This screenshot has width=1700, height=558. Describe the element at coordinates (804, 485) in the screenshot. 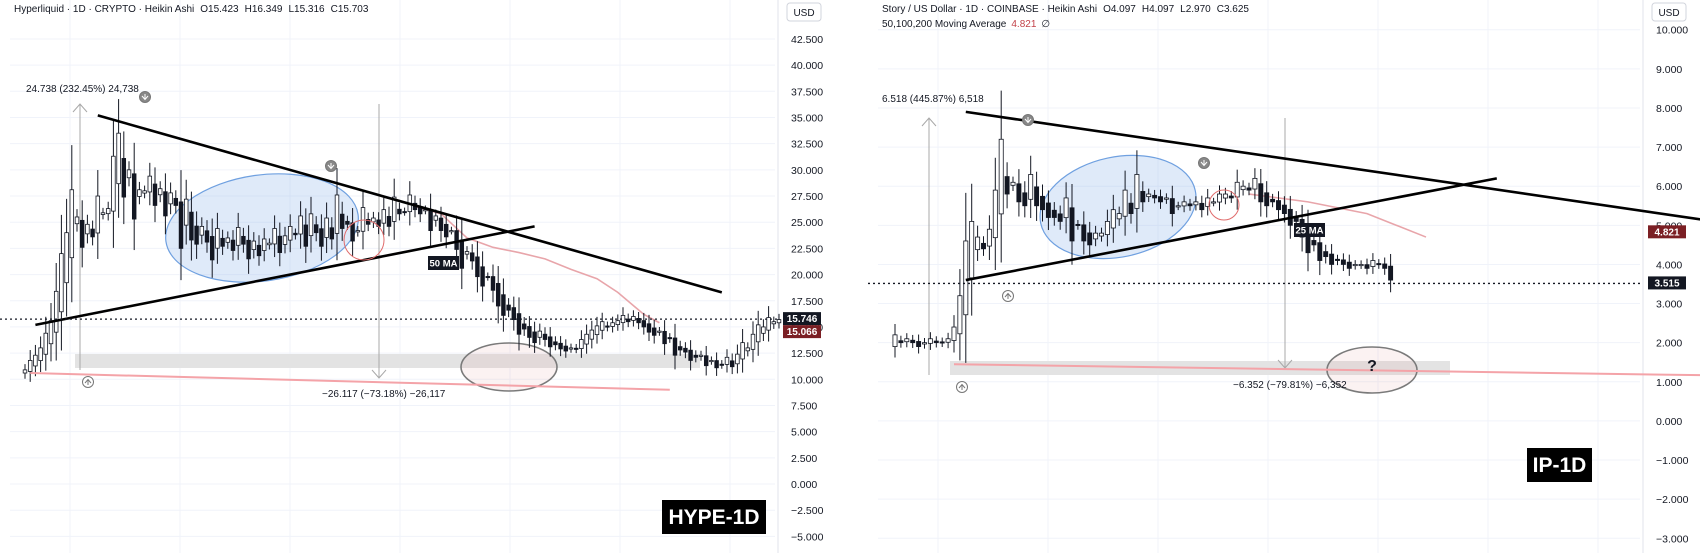

I see `y-tick-label: 0.000` at that location.